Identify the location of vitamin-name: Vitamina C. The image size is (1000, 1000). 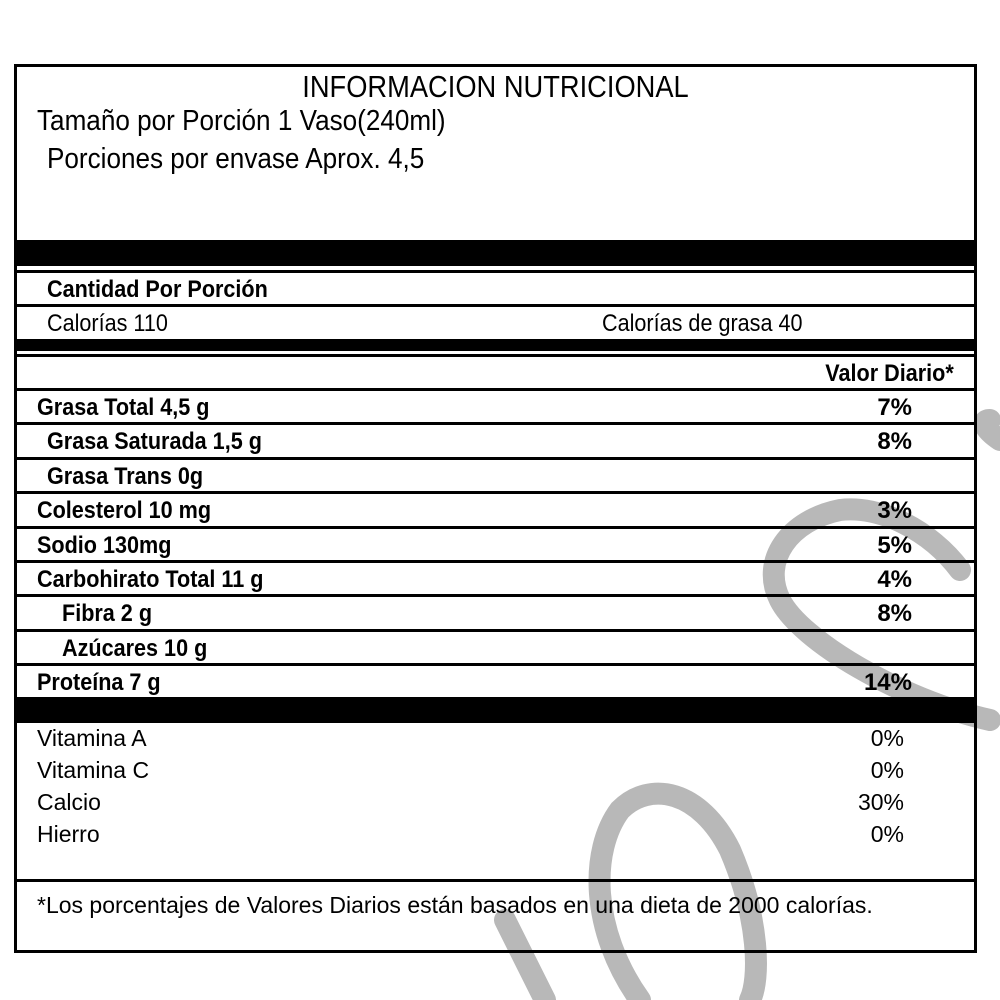
(93, 770).